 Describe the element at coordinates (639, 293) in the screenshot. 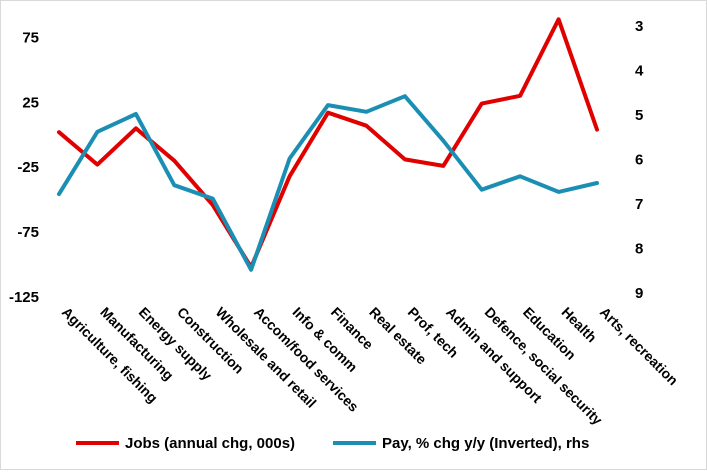

I see `right-tick-label: 9` at that location.